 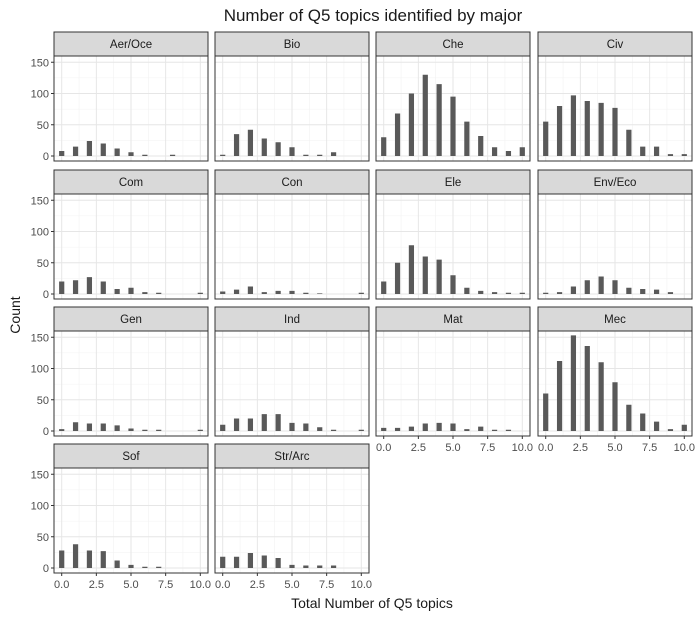 What do you see at coordinates (120, 97) in the screenshot?
I see `facet-panel: Aer/Oce 0 50 100 150` at bounding box center [120, 97].